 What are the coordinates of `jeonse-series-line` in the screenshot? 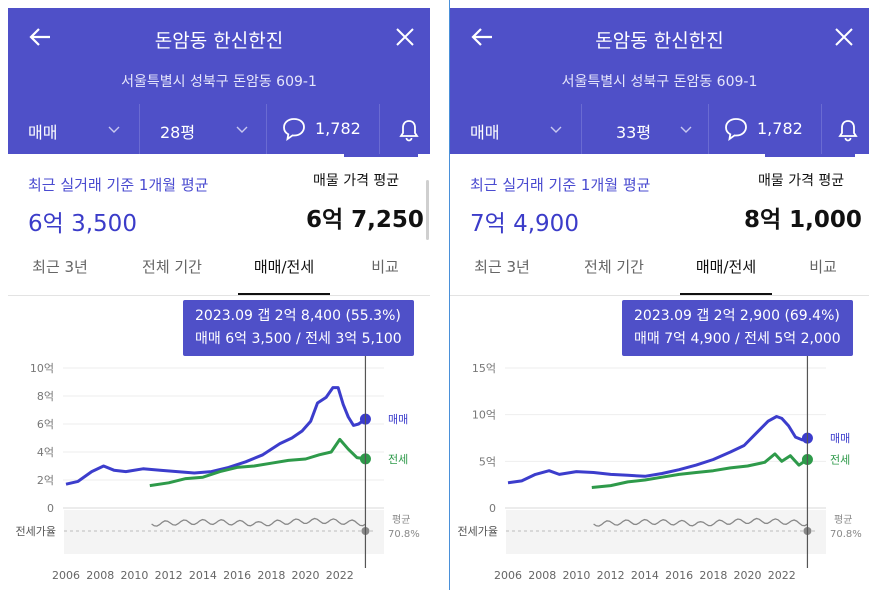 It's located at (257, 462).